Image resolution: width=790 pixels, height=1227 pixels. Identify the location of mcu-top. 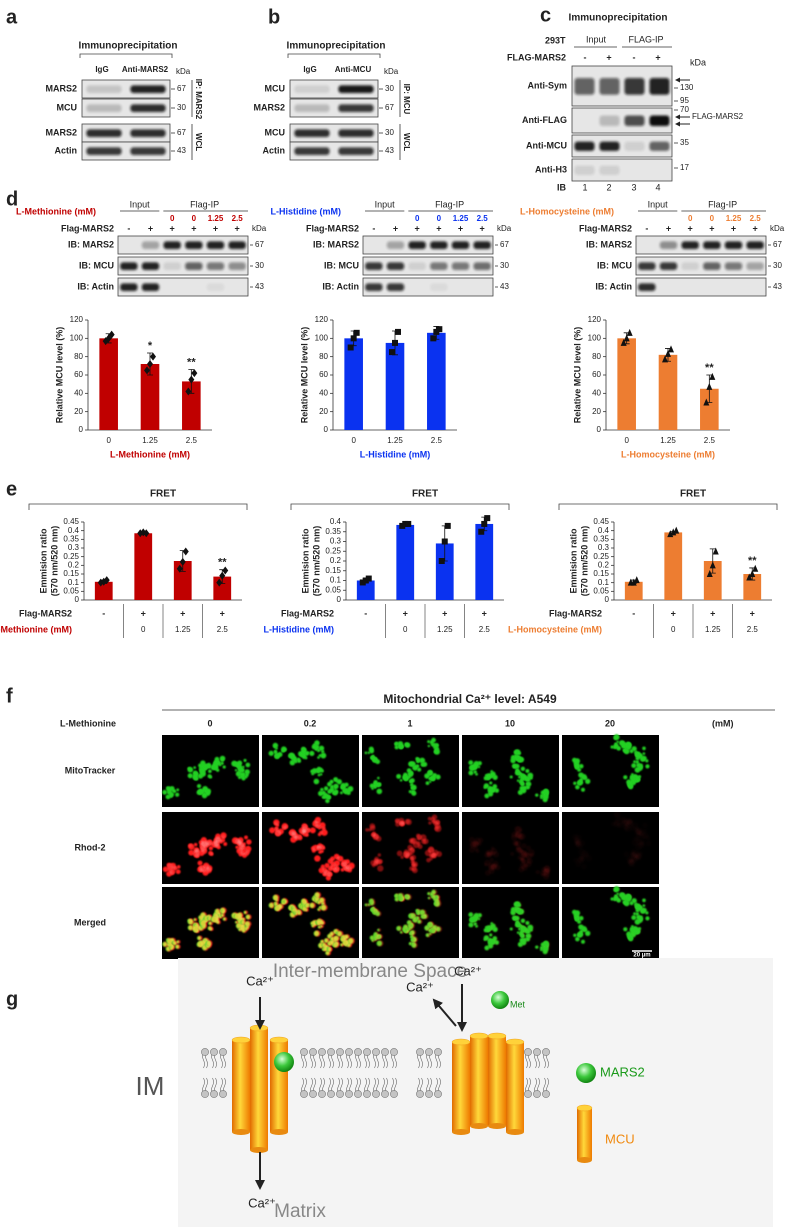
(461, 1042).